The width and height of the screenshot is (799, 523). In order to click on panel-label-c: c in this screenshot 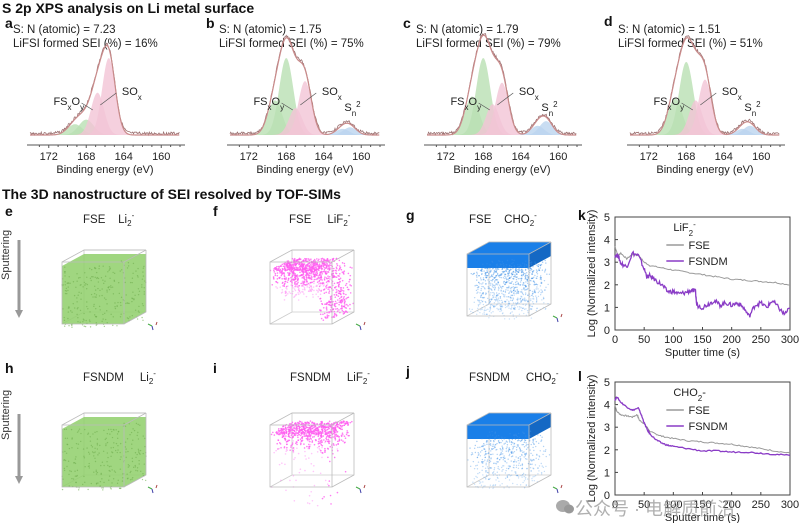, I will do `click(407, 23)`.